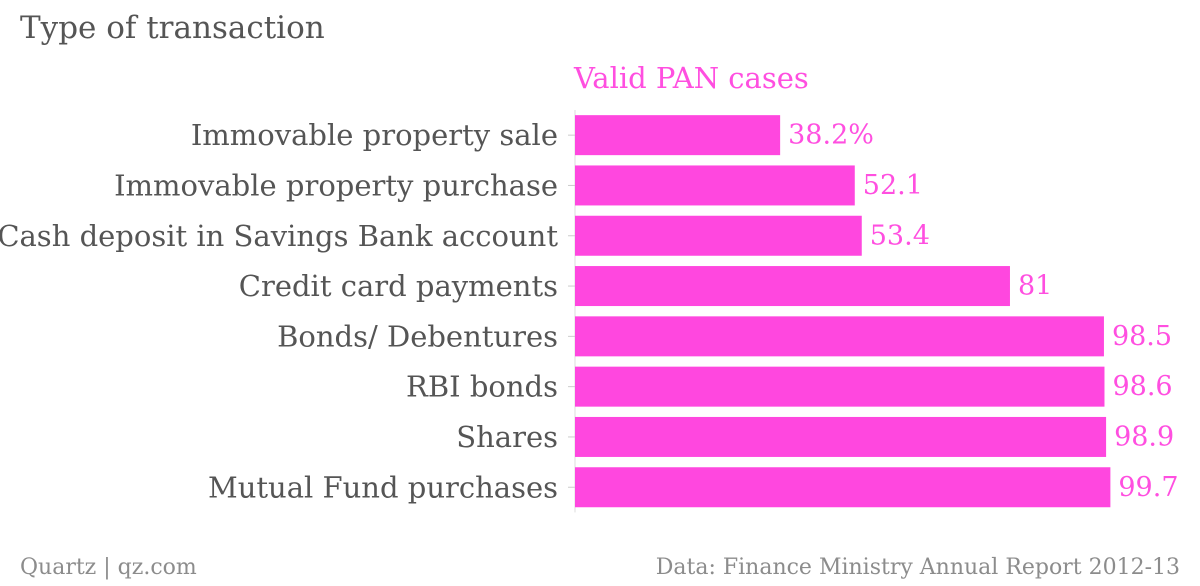  Describe the element at coordinates (831, 135) in the screenshot. I see `bar-value-label: 38.2%` at that location.